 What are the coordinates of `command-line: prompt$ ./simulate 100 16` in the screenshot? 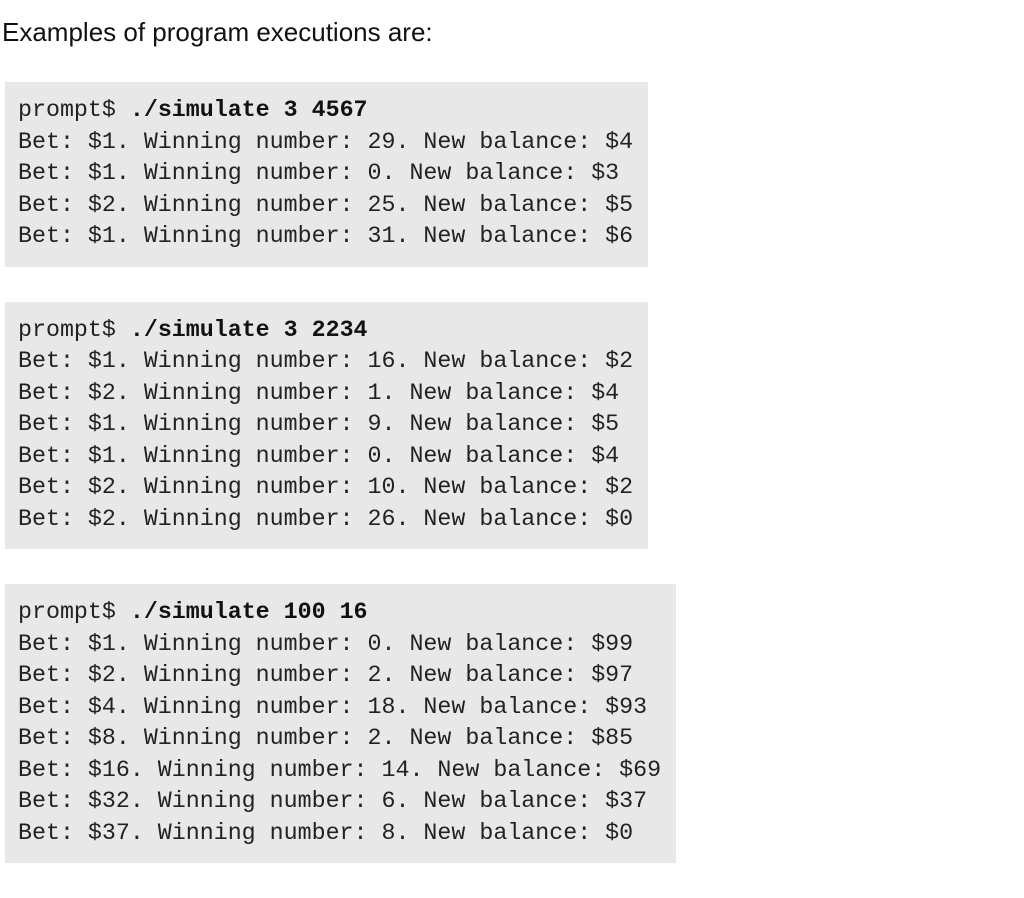 It's located at (339, 613).